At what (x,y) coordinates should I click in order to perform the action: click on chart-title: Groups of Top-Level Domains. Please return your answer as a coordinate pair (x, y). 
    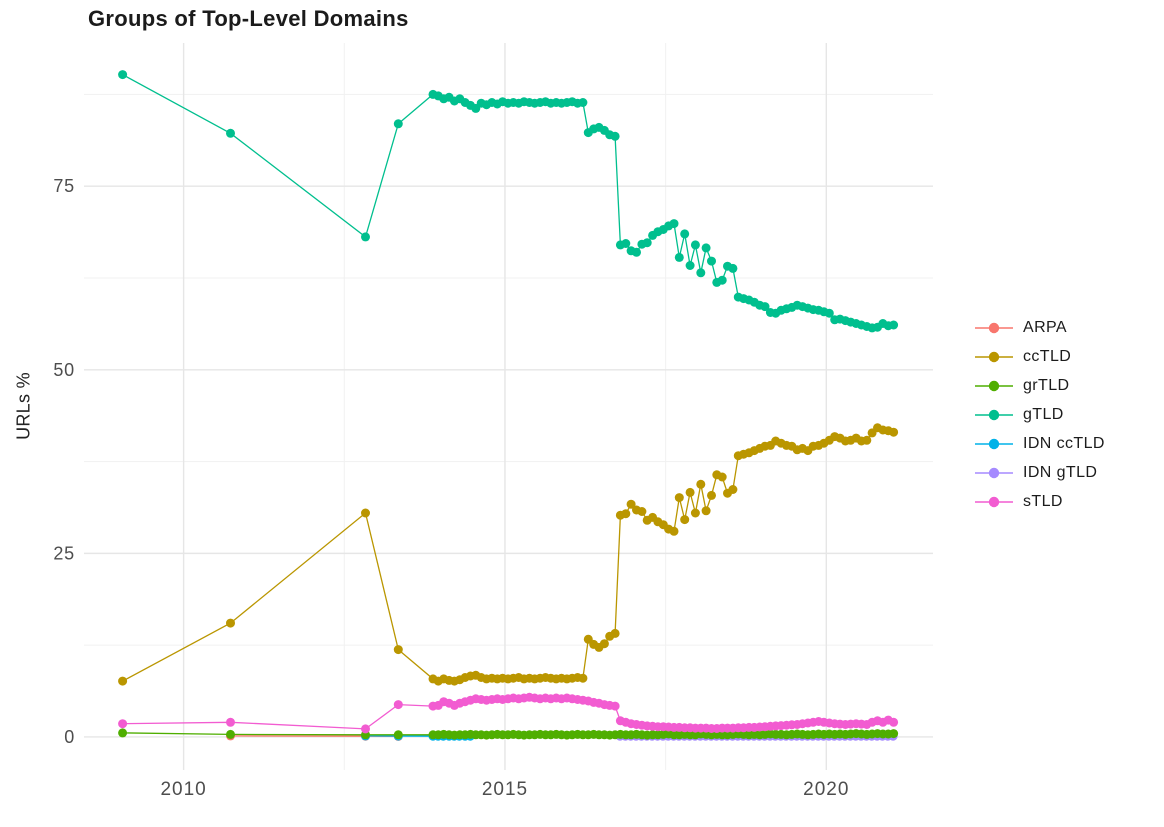
    Looking at the image, I should click on (248, 18).